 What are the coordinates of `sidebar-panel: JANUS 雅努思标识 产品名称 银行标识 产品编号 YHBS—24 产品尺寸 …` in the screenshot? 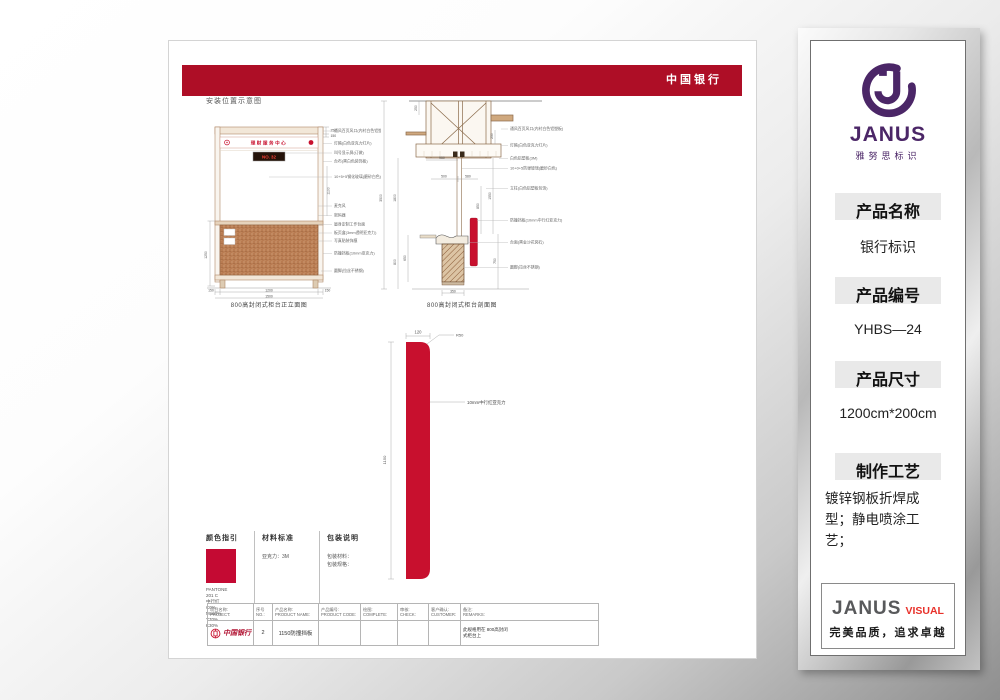 It's located at (888, 348).